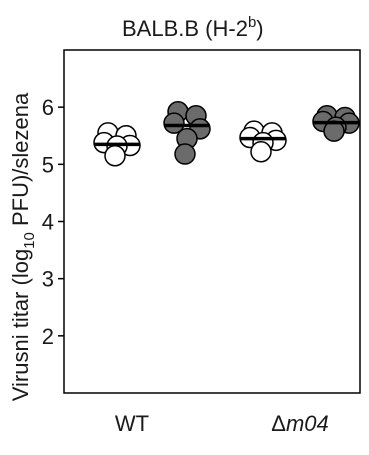 Image resolution: width=369 pixels, height=455 pixels. I want to click on chart-title-main: BALB.B (H-2, so click(185, 28).